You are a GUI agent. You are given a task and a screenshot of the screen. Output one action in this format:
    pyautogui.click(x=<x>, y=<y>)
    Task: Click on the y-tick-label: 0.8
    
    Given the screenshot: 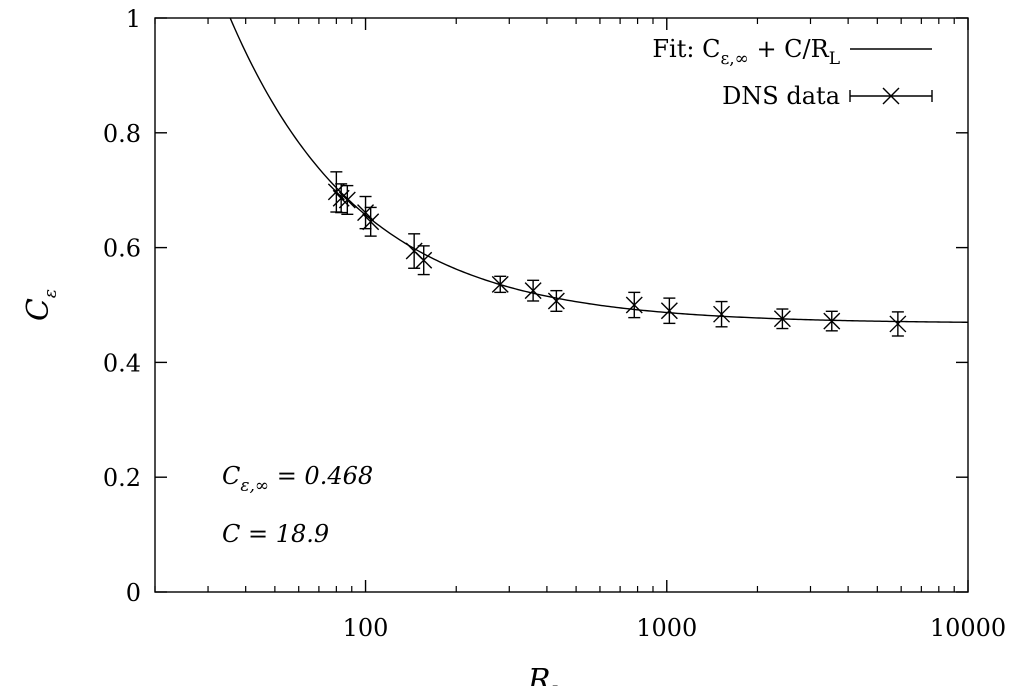 What is the action you would take?
    pyautogui.click(x=122, y=134)
    